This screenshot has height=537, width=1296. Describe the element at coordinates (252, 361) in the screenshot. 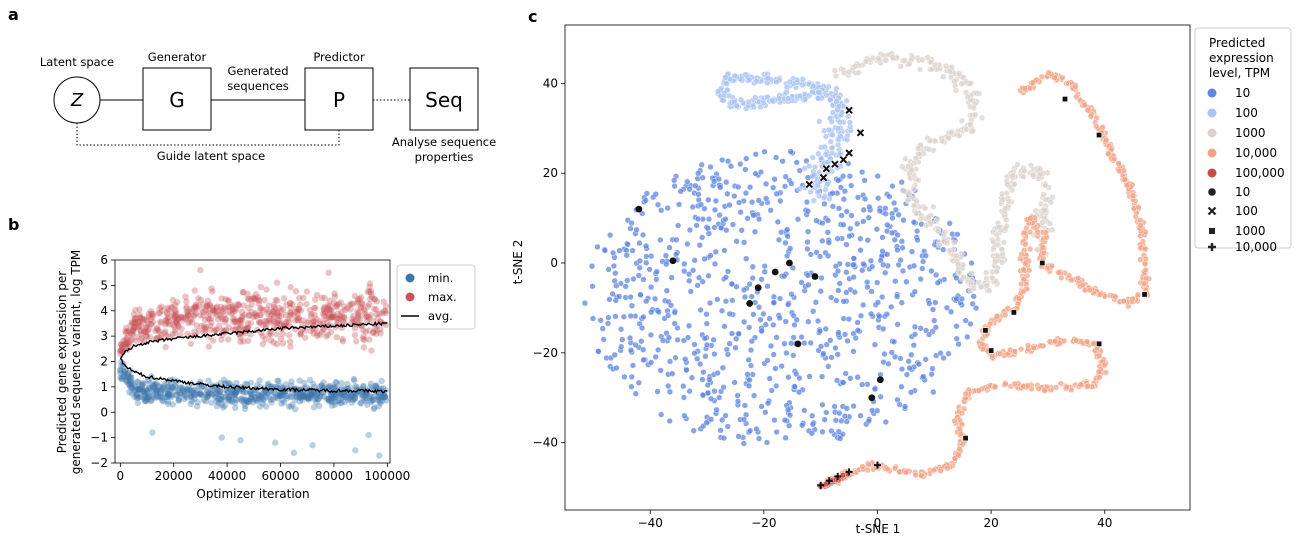

I see `optimizer-plot-frame` at that location.